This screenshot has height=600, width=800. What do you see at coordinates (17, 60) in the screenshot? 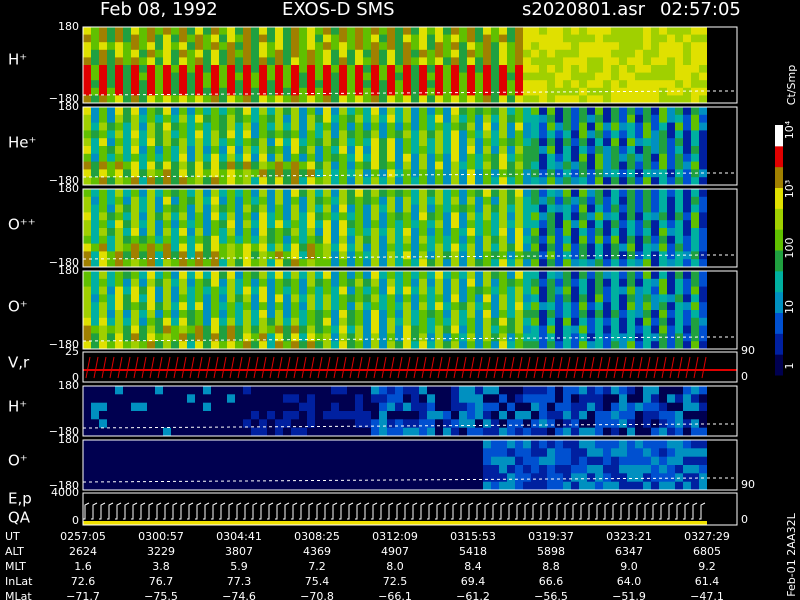
I see `panel-label: H⁺` at bounding box center [17, 60].